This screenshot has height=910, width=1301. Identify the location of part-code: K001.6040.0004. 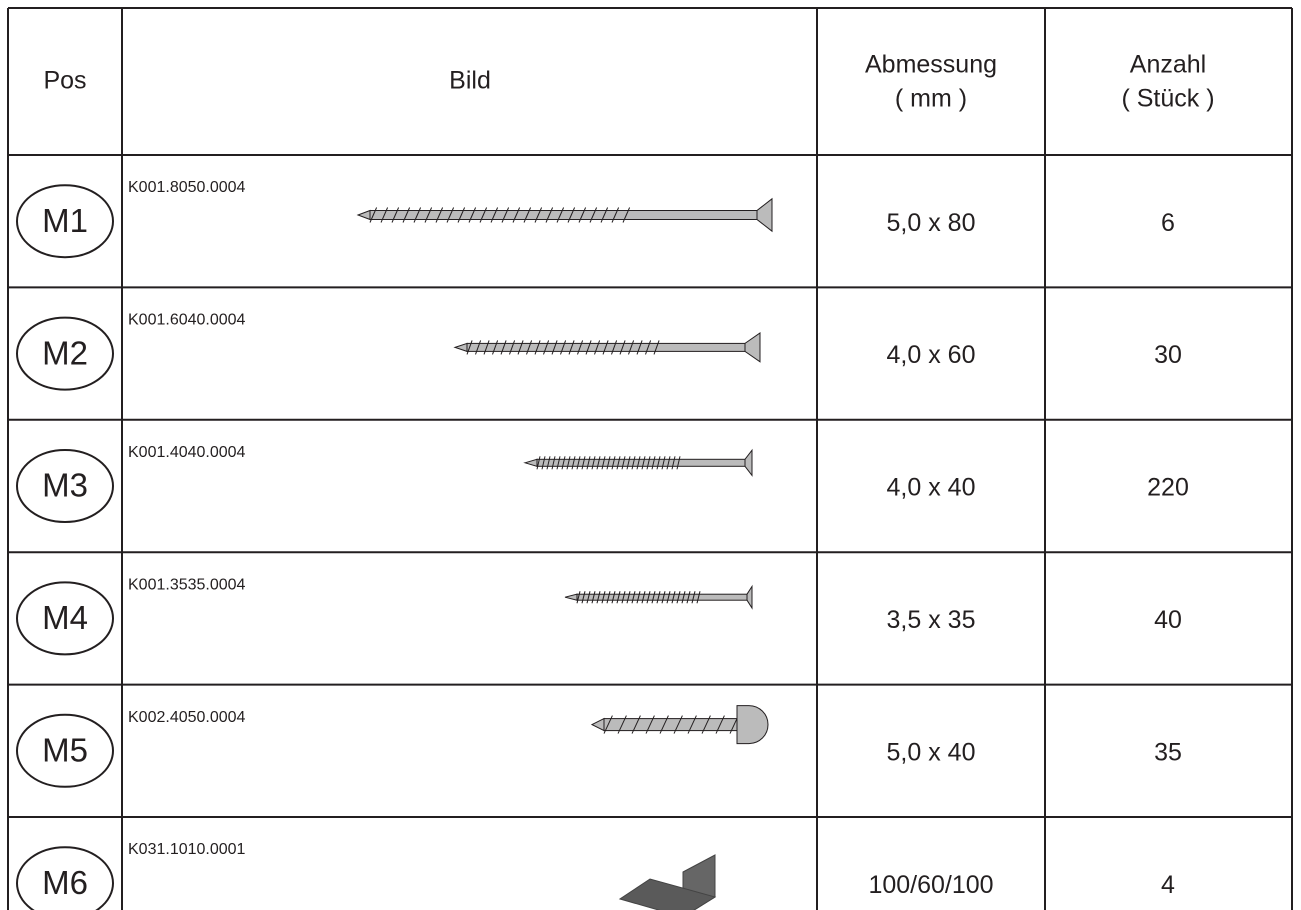
(187, 320).